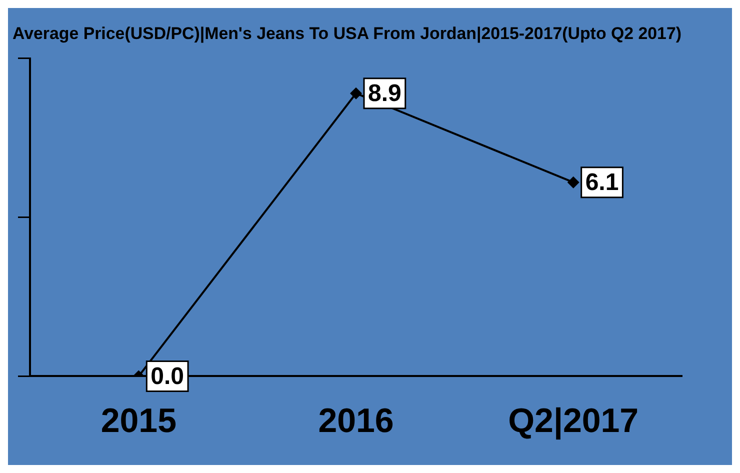 This screenshot has width=740, height=473. What do you see at coordinates (602, 182) in the screenshot?
I see `data-label: 6.1` at bounding box center [602, 182].